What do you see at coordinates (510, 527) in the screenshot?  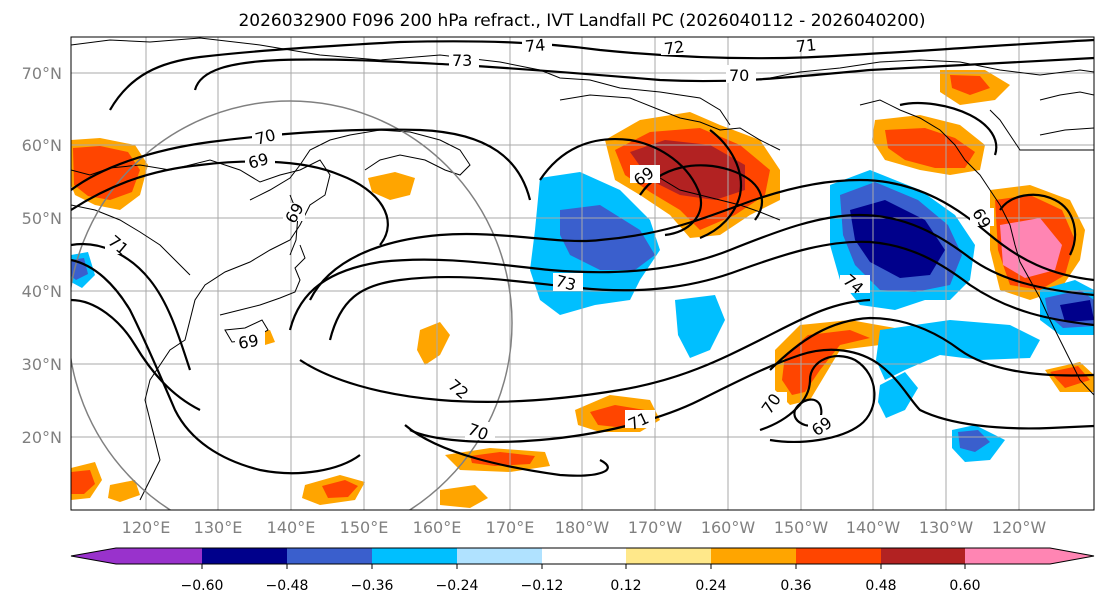 I see `lon-label: 170°E` at bounding box center [510, 527].